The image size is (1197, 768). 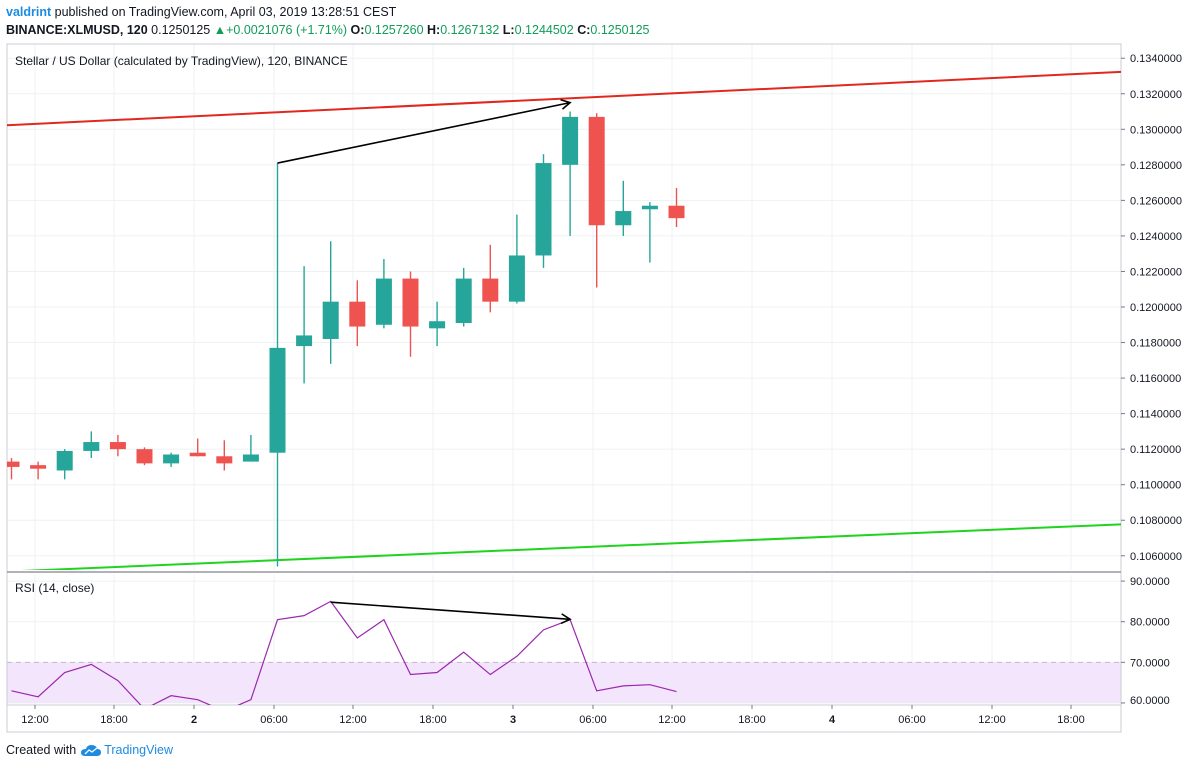 What do you see at coordinates (1150, 701) in the screenshot?
I see `rsi-axis-label: 60.0000` at bounding box center [1150, 701].